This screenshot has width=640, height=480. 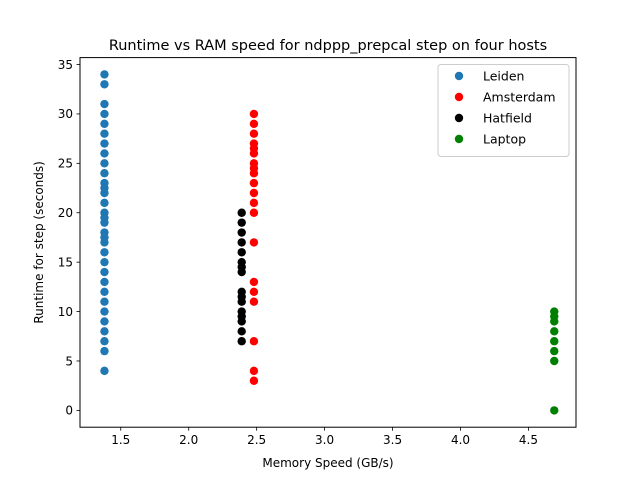 What do you see at coordinates (39, 242) in the screenshot?
I see `y-axis-label: Runtime for step (seconds)` at bounding box center [39, 242].